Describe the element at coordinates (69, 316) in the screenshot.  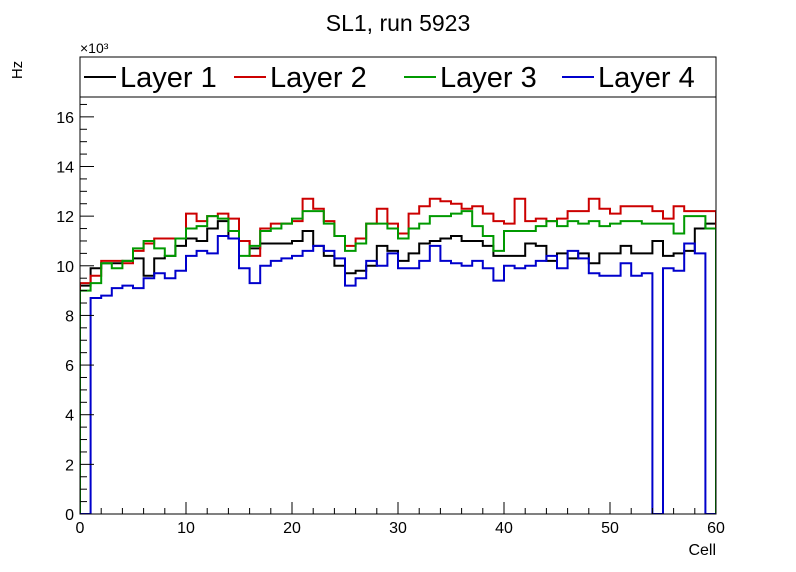
I see `y-tick-label: 8` at that location.